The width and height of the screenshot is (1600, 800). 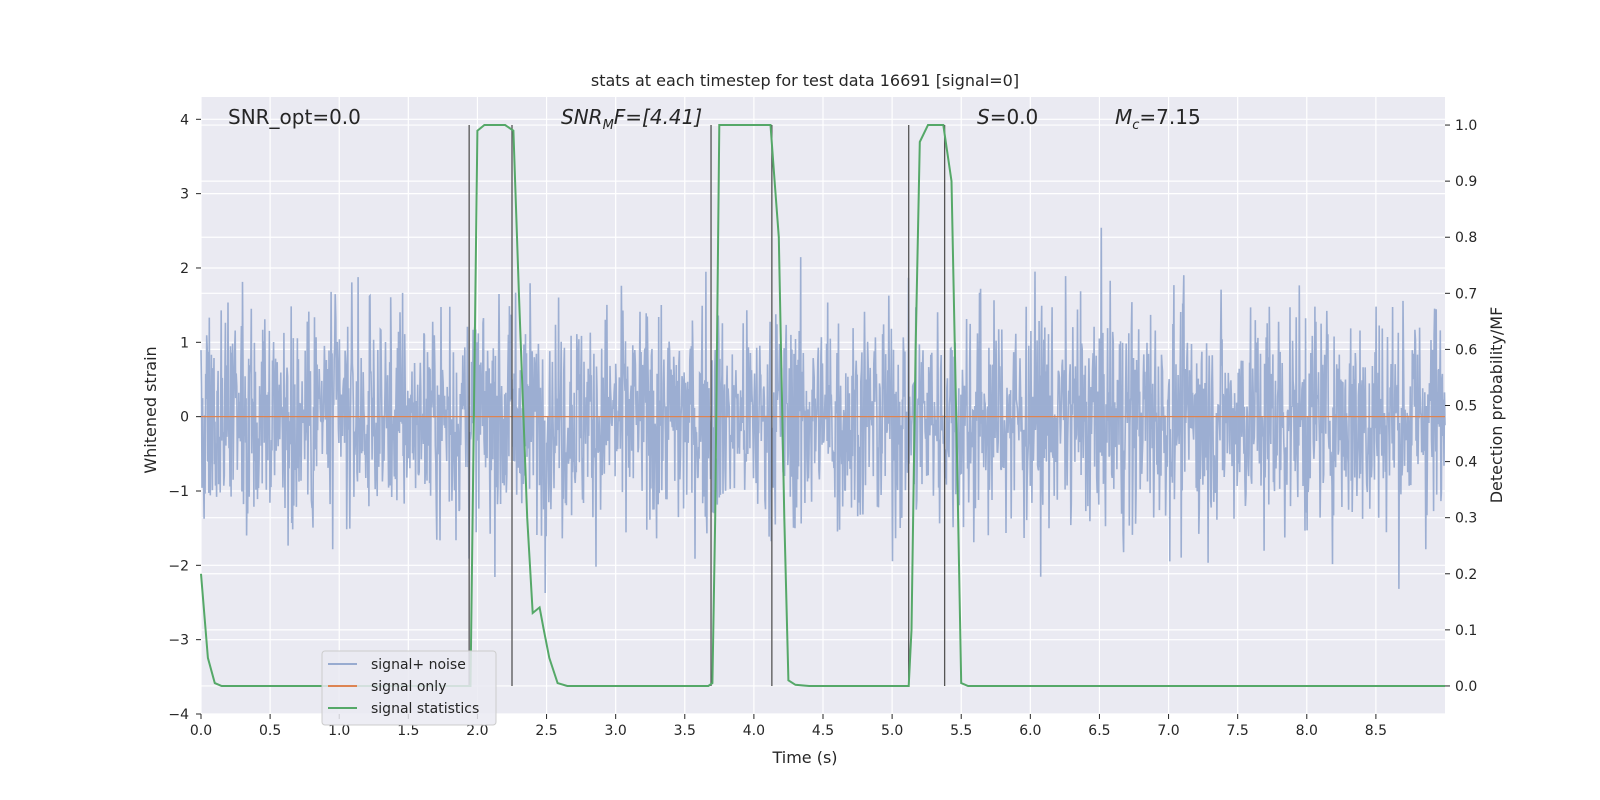 What do you see at coordinates (1496, 405) in the screenshot?
I see `y-axis-right-label: Detection probability/MF` at bounding box center [1496, 405].